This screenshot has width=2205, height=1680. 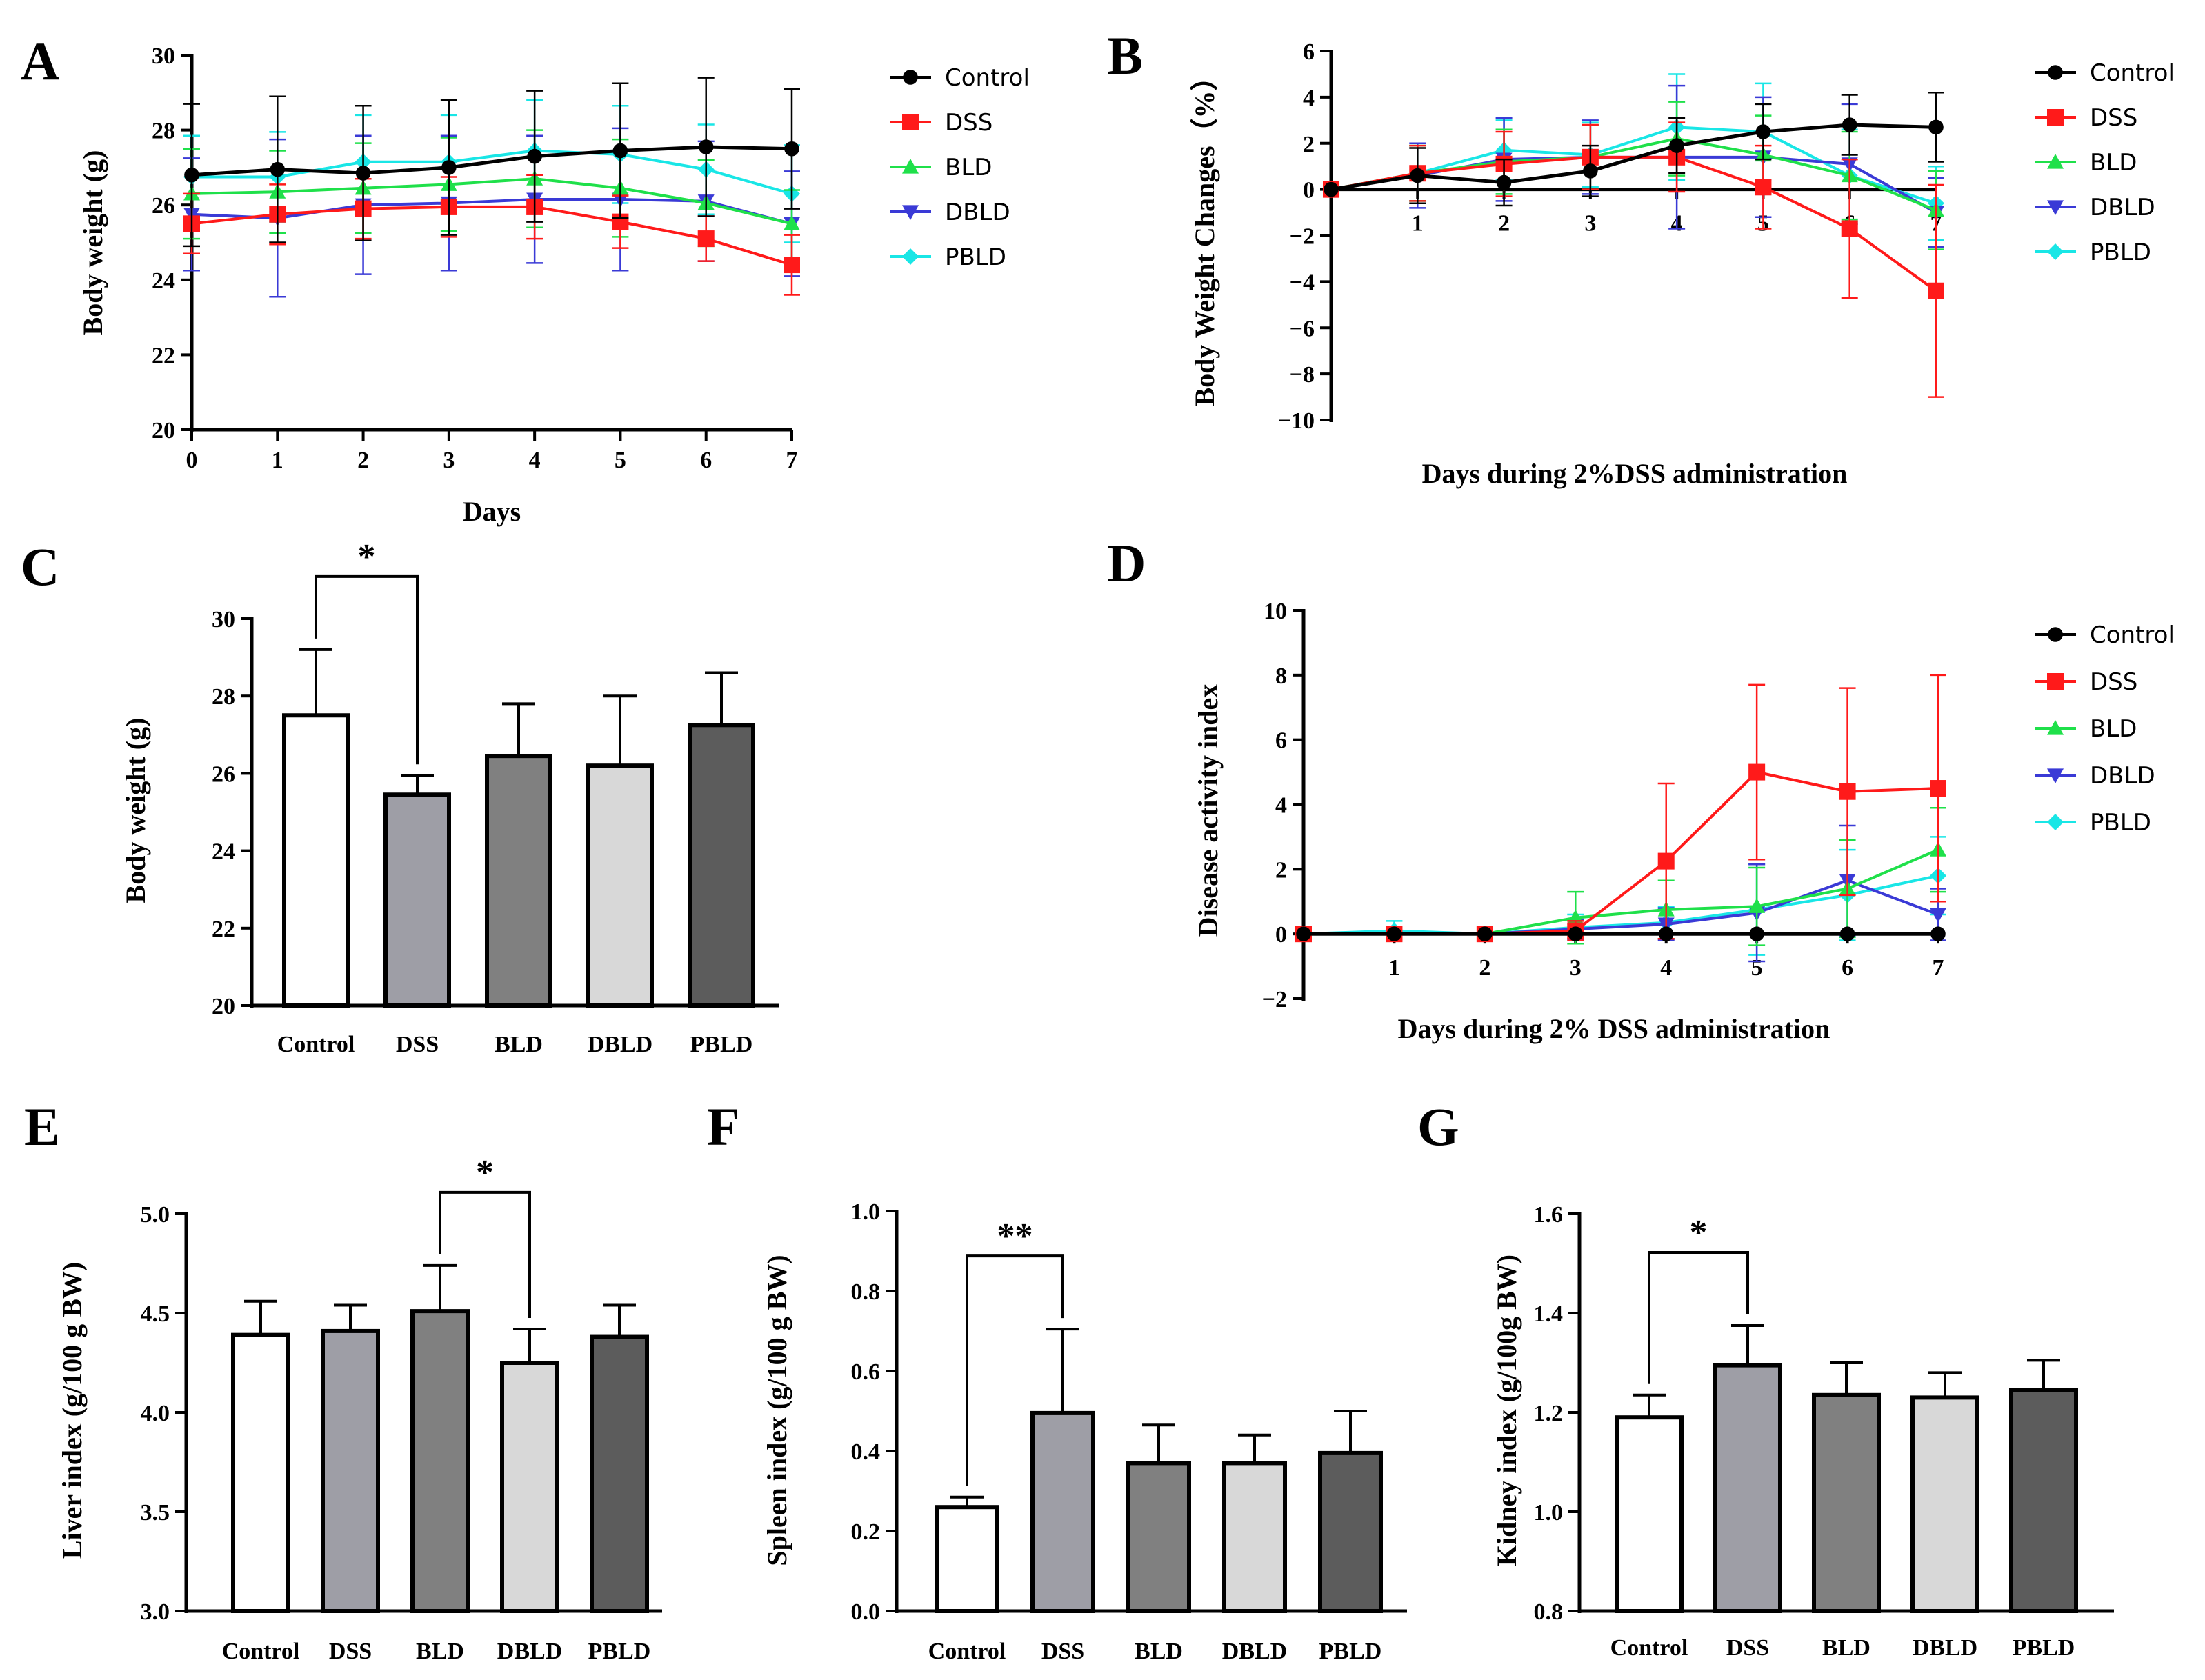 I want to click on point-pbld-marker, so click(x=910, y=256).